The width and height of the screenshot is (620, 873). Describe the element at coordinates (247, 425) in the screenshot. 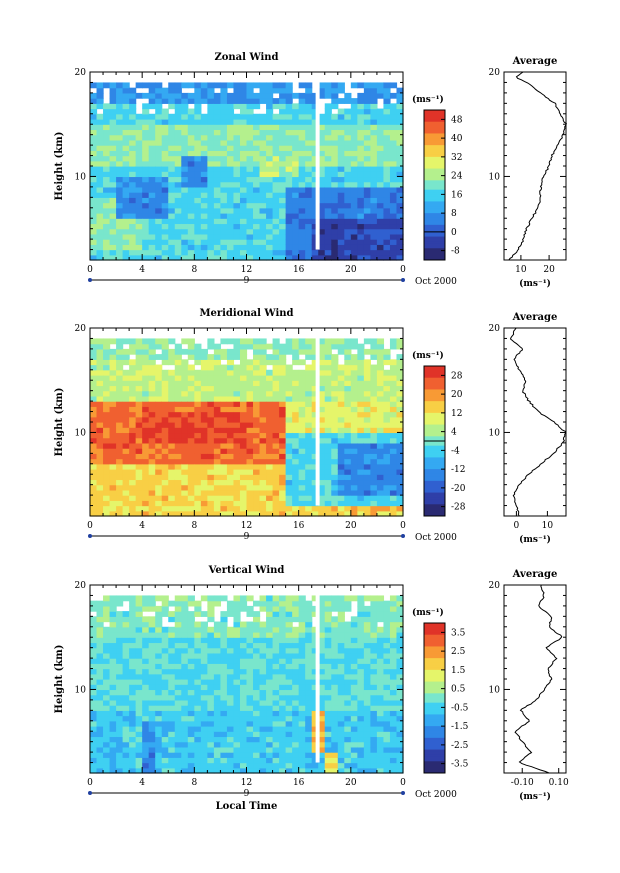

I see `heatmap` at that location.